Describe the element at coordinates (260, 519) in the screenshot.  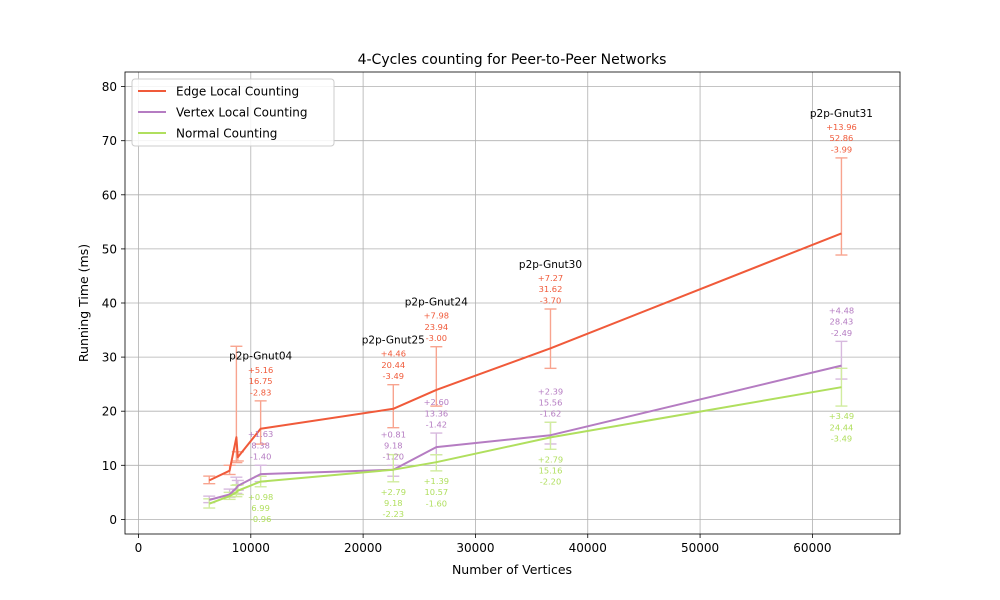
I see `annotation-value: -0.96` at that location.